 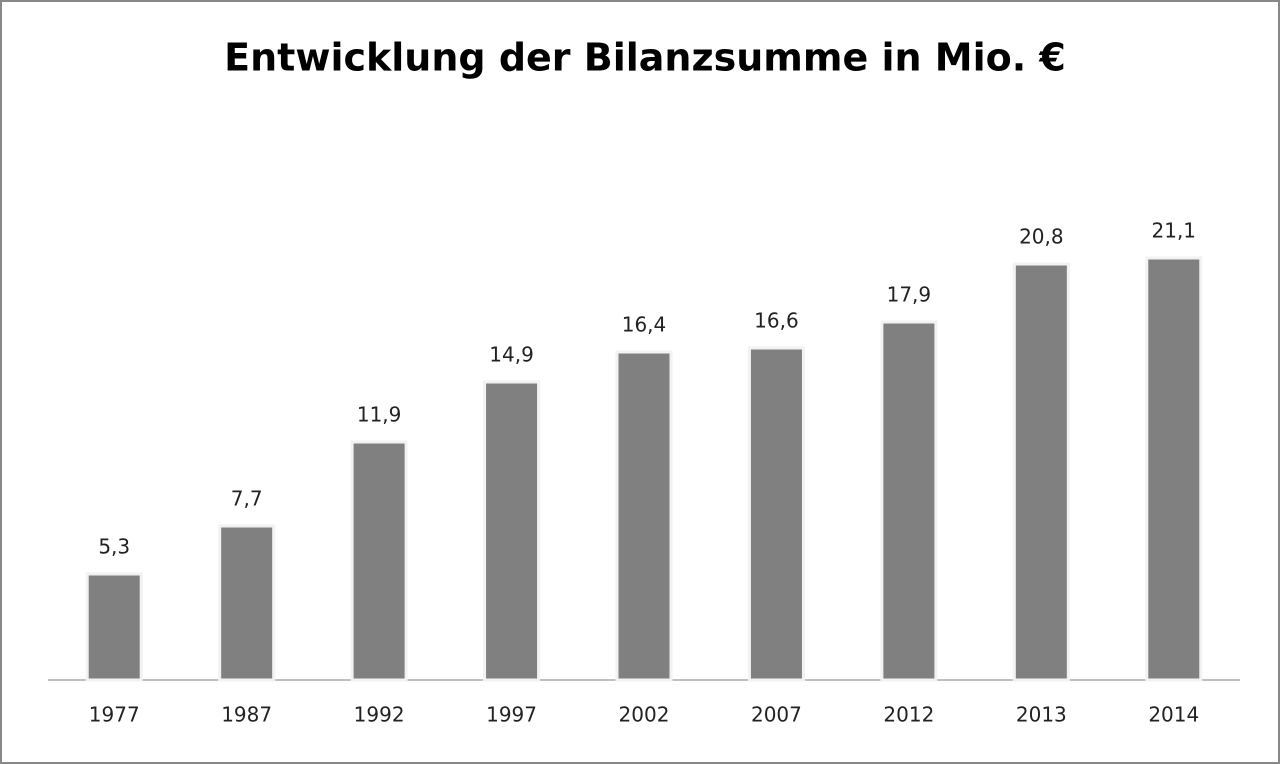 What do you see at coordinates (1173, 715) in the screenshot?
I see `x-tick-label: 2014` at bounding box center [1173, 715].